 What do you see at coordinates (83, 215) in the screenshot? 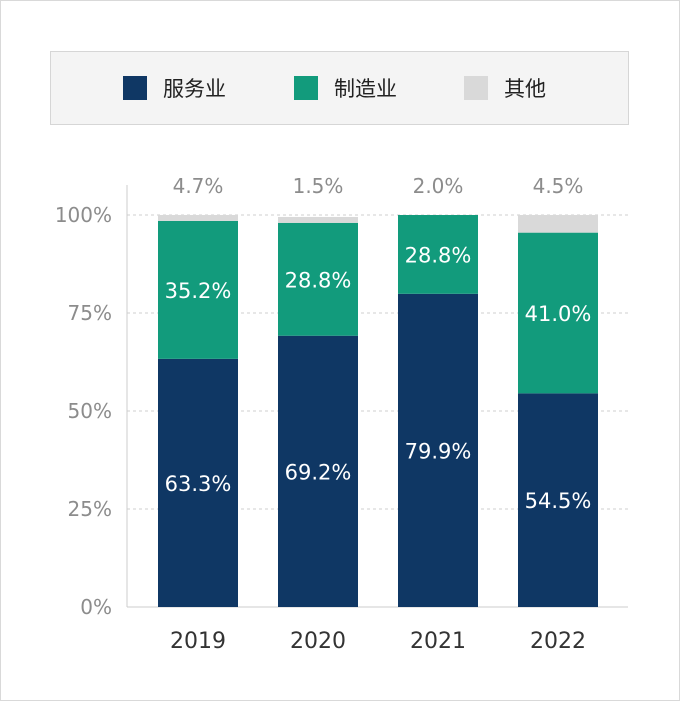
I see `y-tick-label: 100%` at bounding box center [83, 215].